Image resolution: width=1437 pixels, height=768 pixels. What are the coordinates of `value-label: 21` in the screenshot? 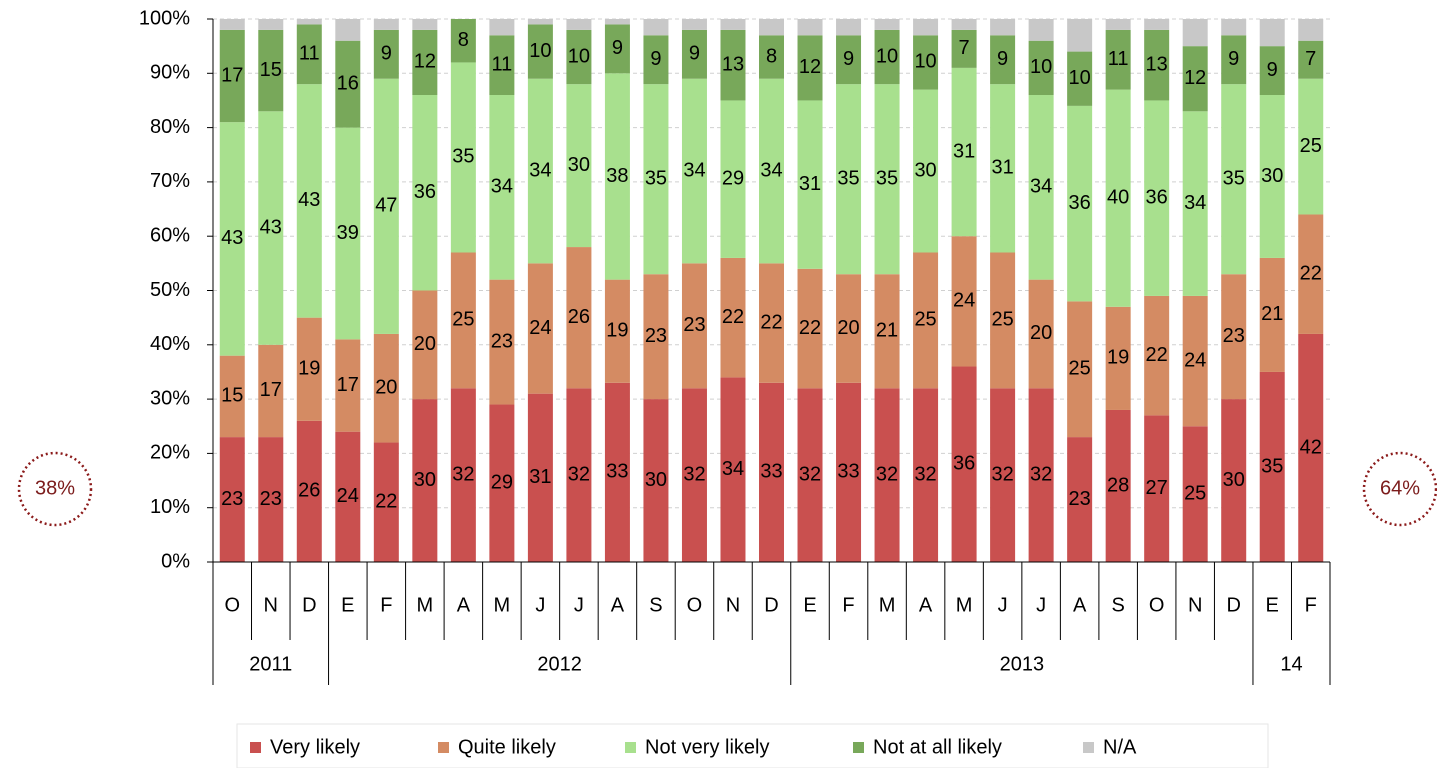 It's located at (1272, 314).